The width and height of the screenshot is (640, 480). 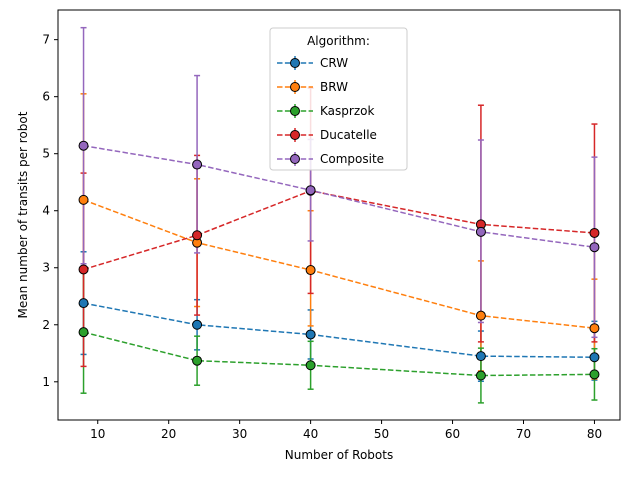 I want to click on y-tick-label: 3, so click(x=46, y=268).